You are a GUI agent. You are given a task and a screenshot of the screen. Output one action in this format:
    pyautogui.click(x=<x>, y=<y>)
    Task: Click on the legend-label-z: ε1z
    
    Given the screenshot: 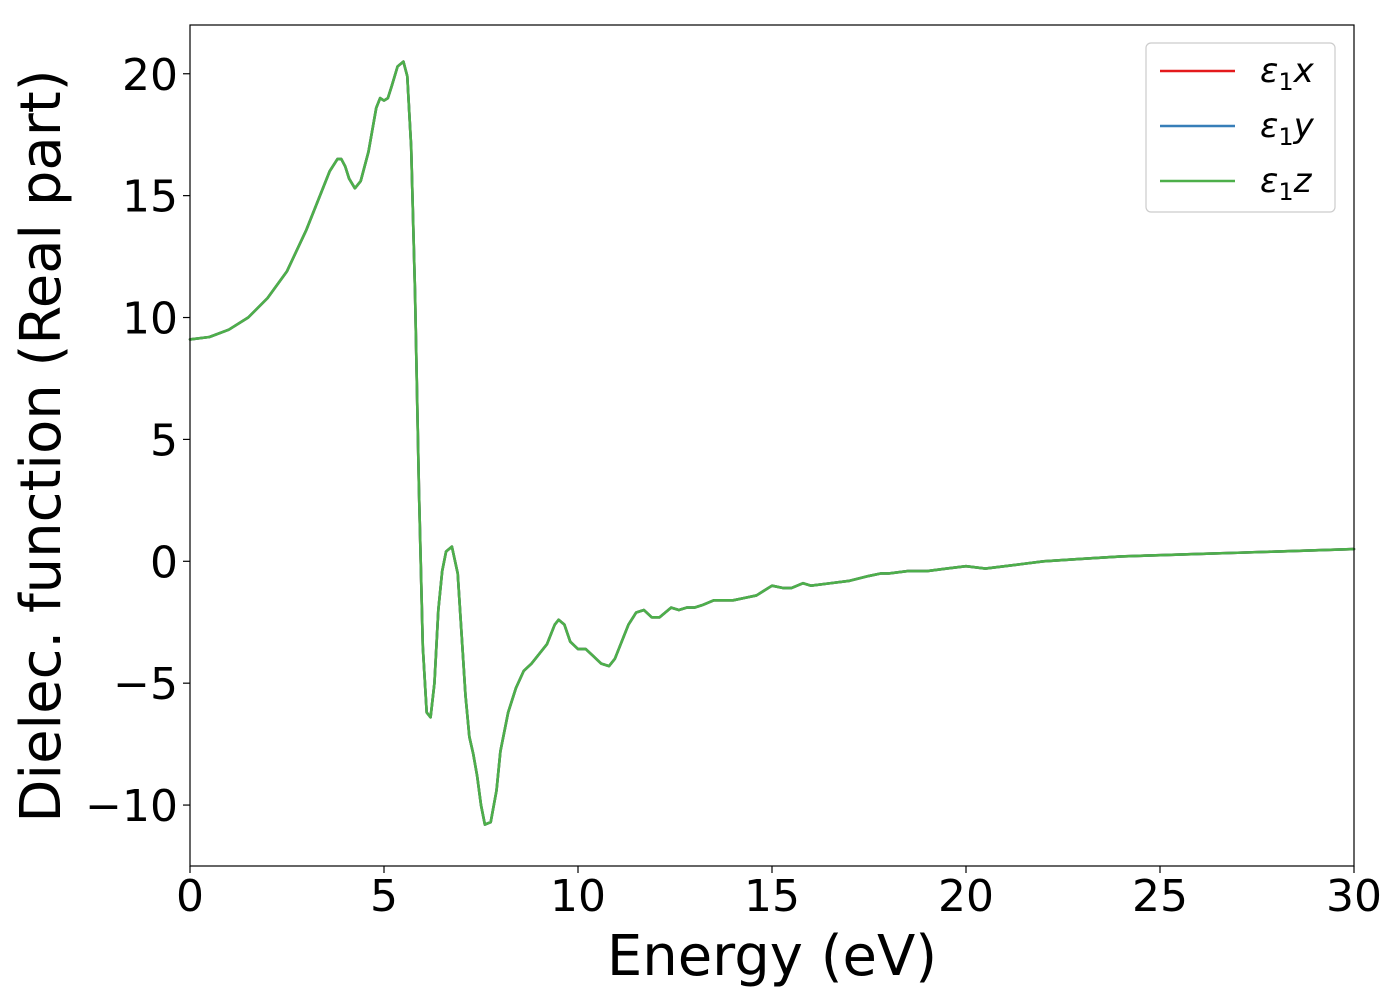 What is the action you would take?
    pyautogui.click(x=1286, y=183)
    